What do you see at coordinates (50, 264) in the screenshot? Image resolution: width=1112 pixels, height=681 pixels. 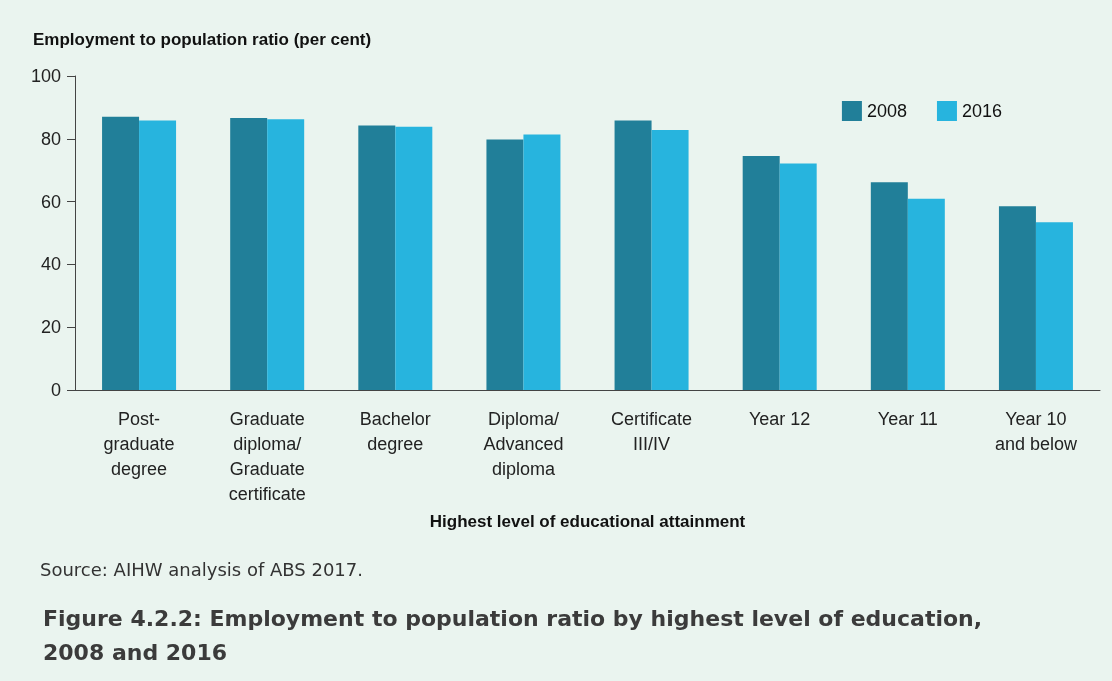 I see `y-tick-label: 40` at bounding box center [50, 264].